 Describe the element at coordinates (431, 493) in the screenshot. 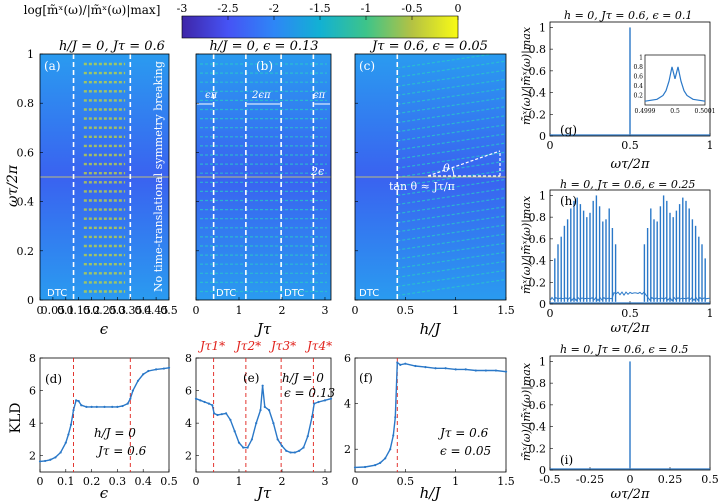

I see `panel-f-xlabel: h/J` at that location.